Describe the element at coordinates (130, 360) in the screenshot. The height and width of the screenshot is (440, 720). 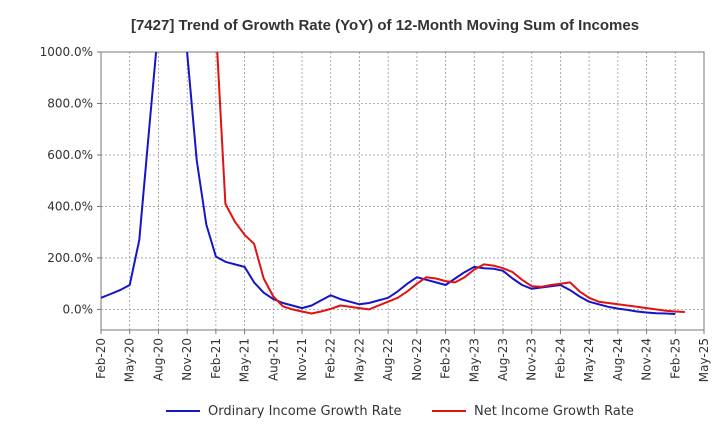
I see `x-tick-label: May-20` at that location.